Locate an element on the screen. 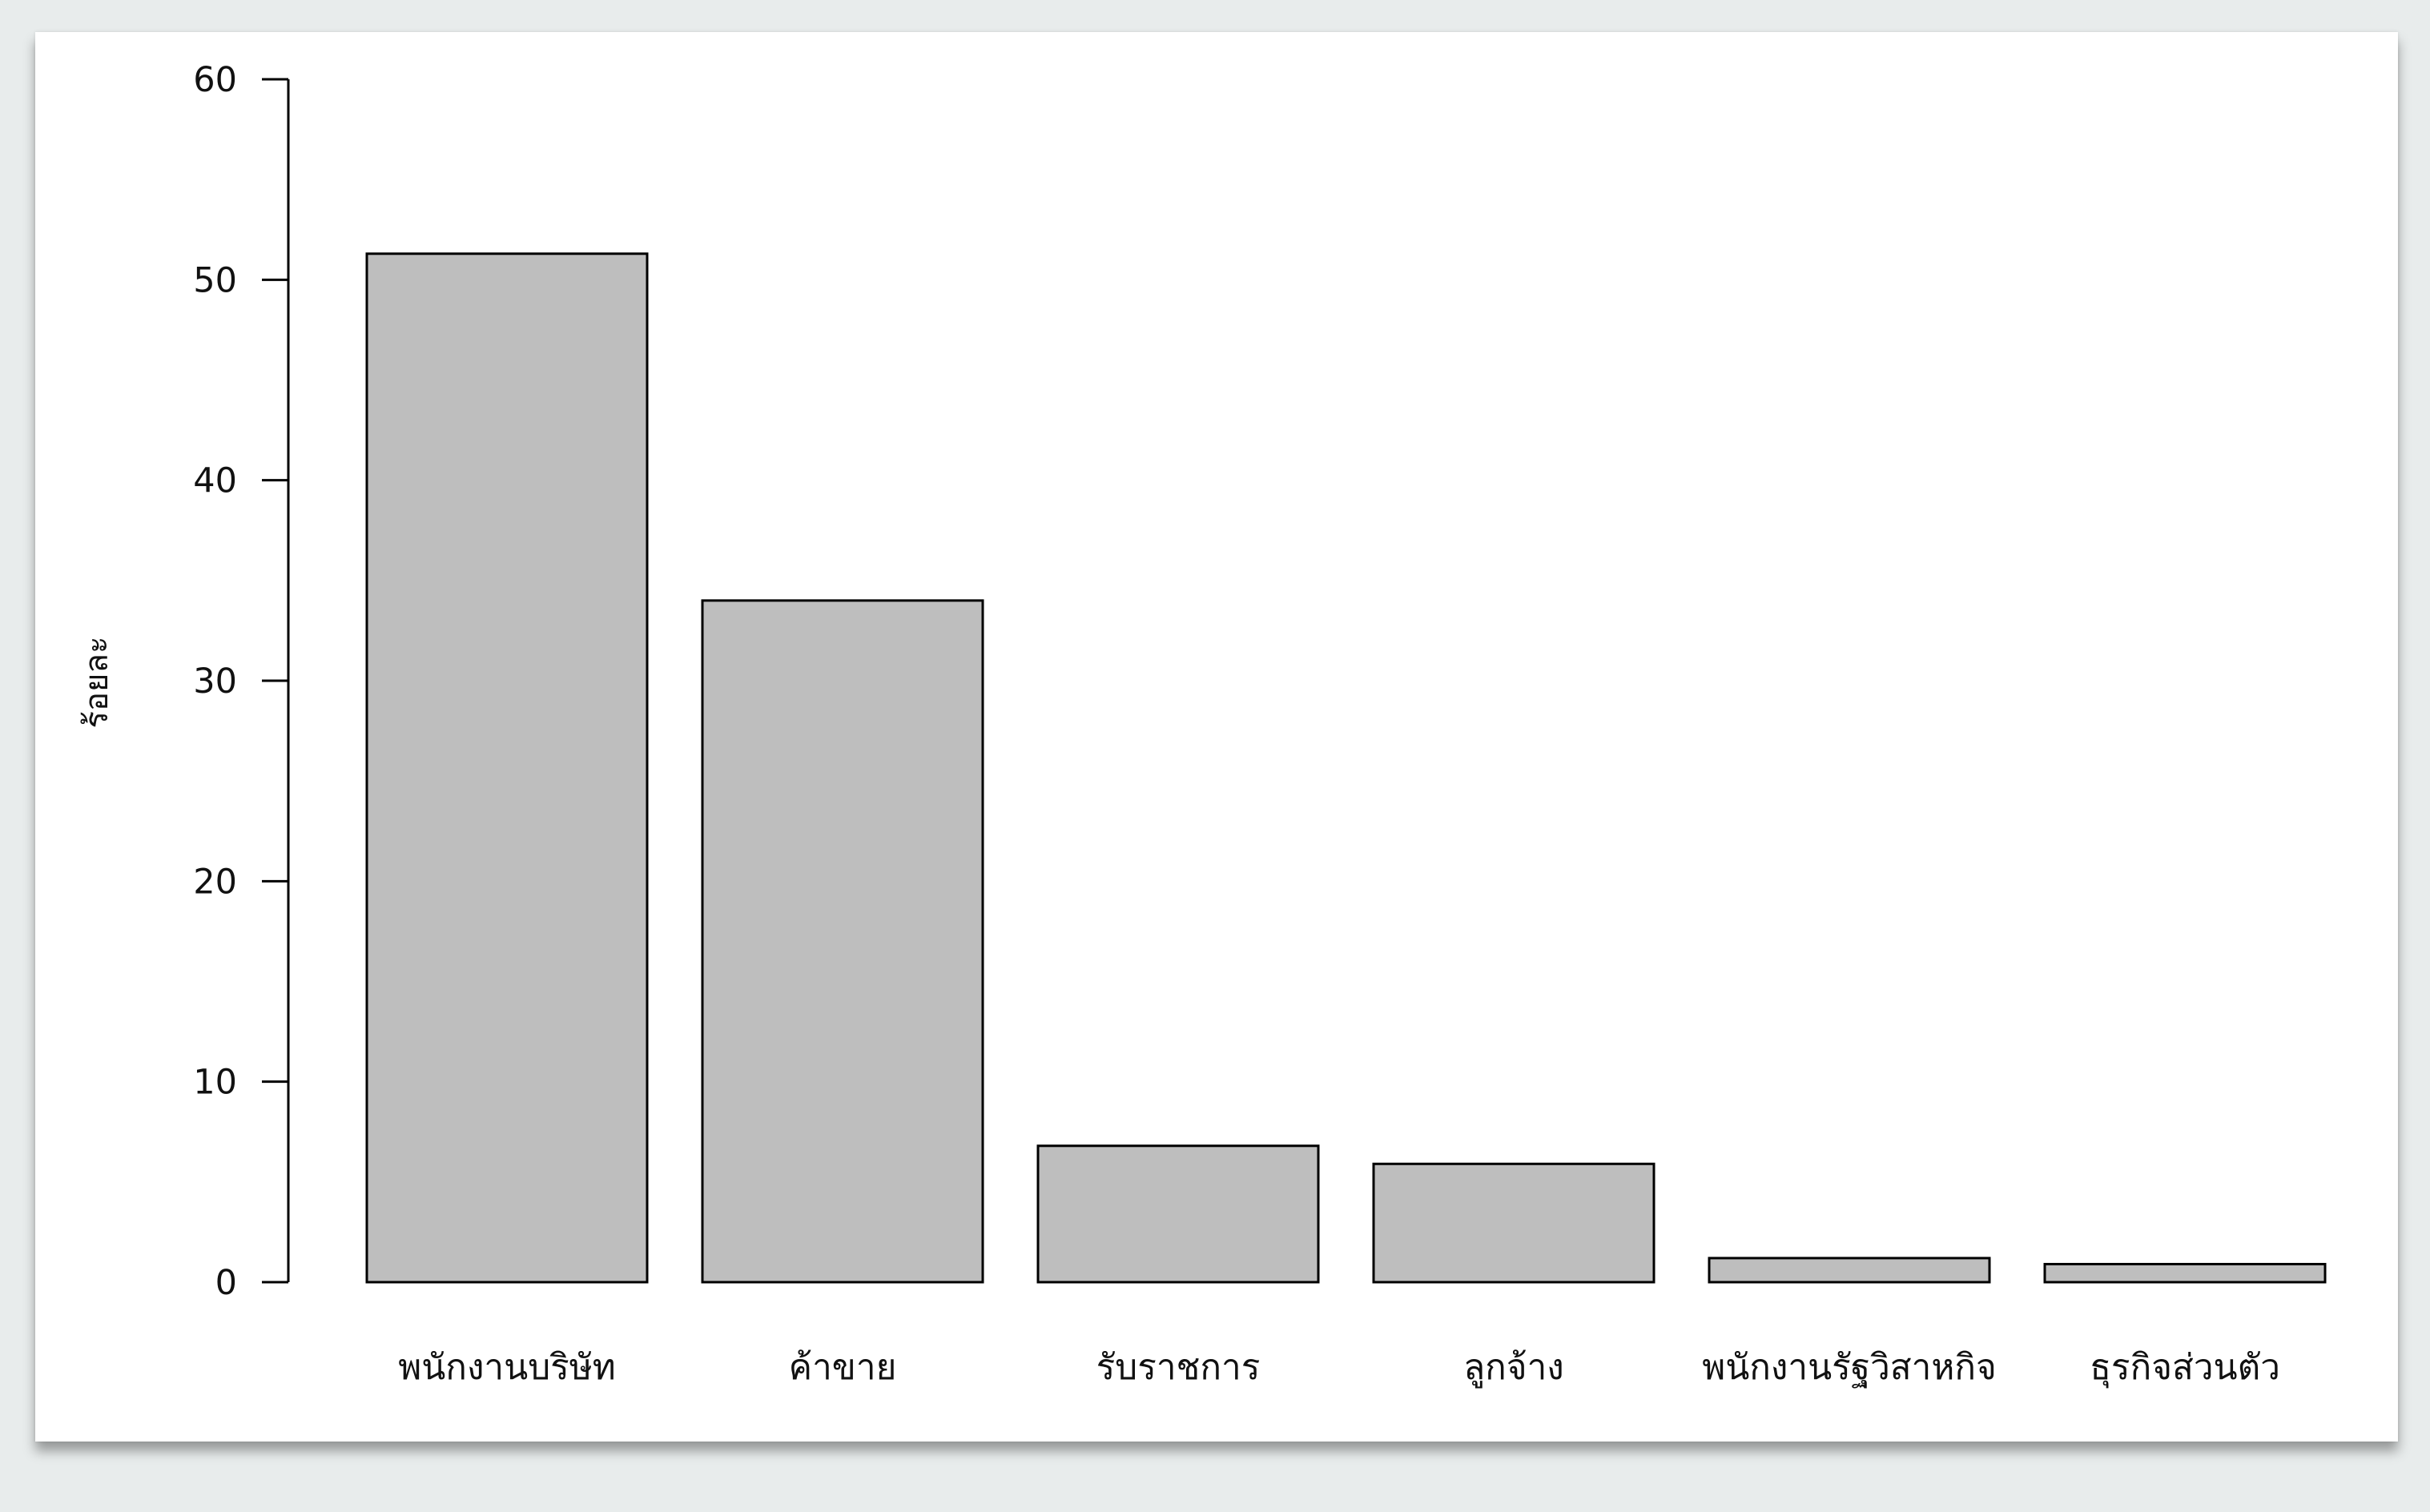 The height and width of the screenshot is (1512, 2430). y-tick-label: 30 is located at coordinates (215, 682).